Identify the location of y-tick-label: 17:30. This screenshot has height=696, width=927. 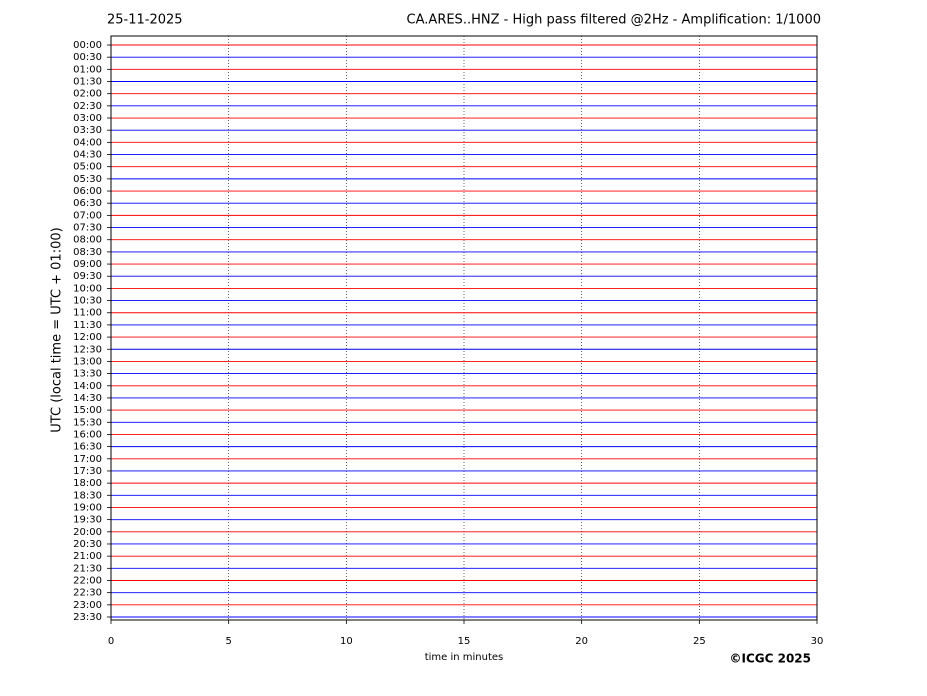
(87, 471).